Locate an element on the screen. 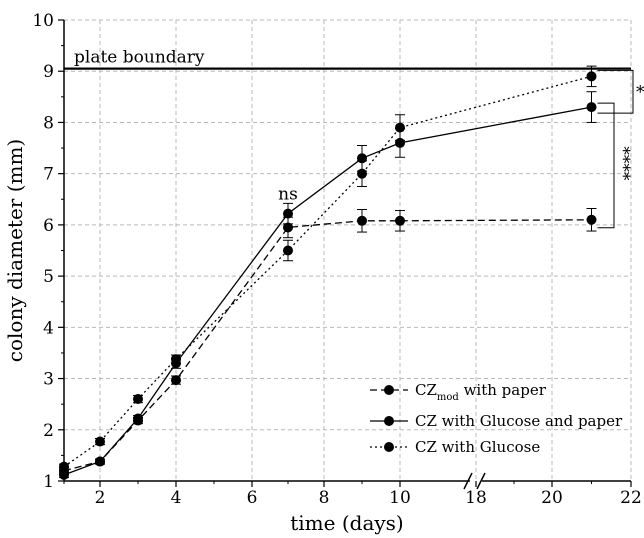 This screenshot has width=644, height=538. x-tick-label: 18 is located at coordinates (476, 498).